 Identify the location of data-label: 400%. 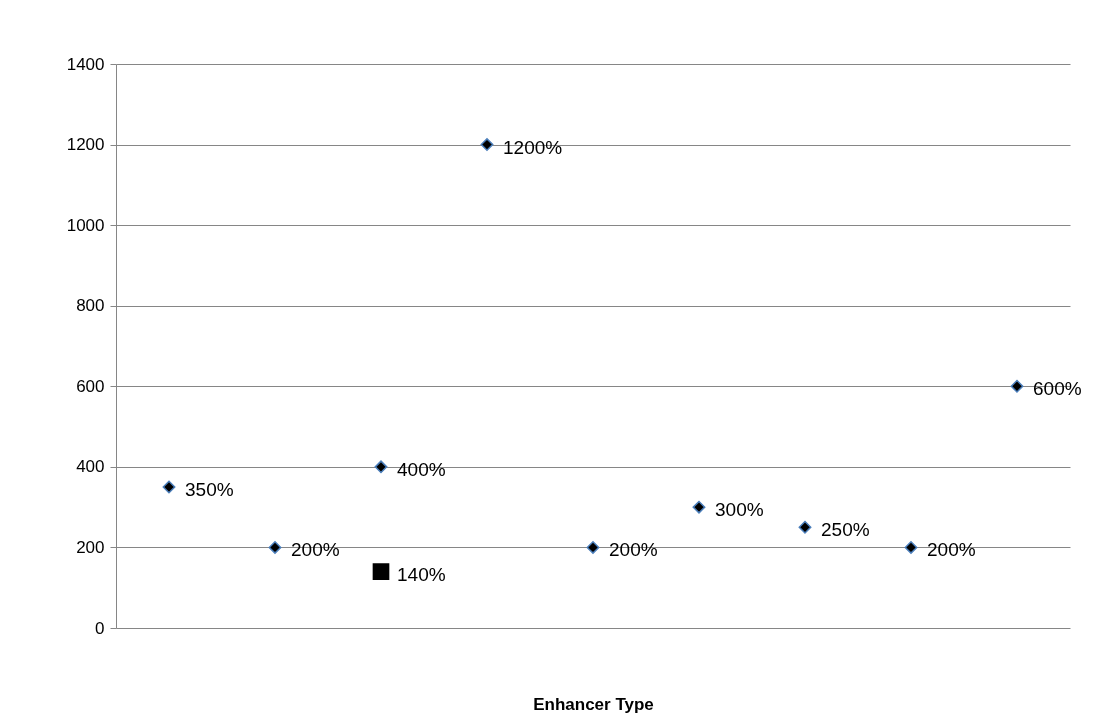
(421, 469).